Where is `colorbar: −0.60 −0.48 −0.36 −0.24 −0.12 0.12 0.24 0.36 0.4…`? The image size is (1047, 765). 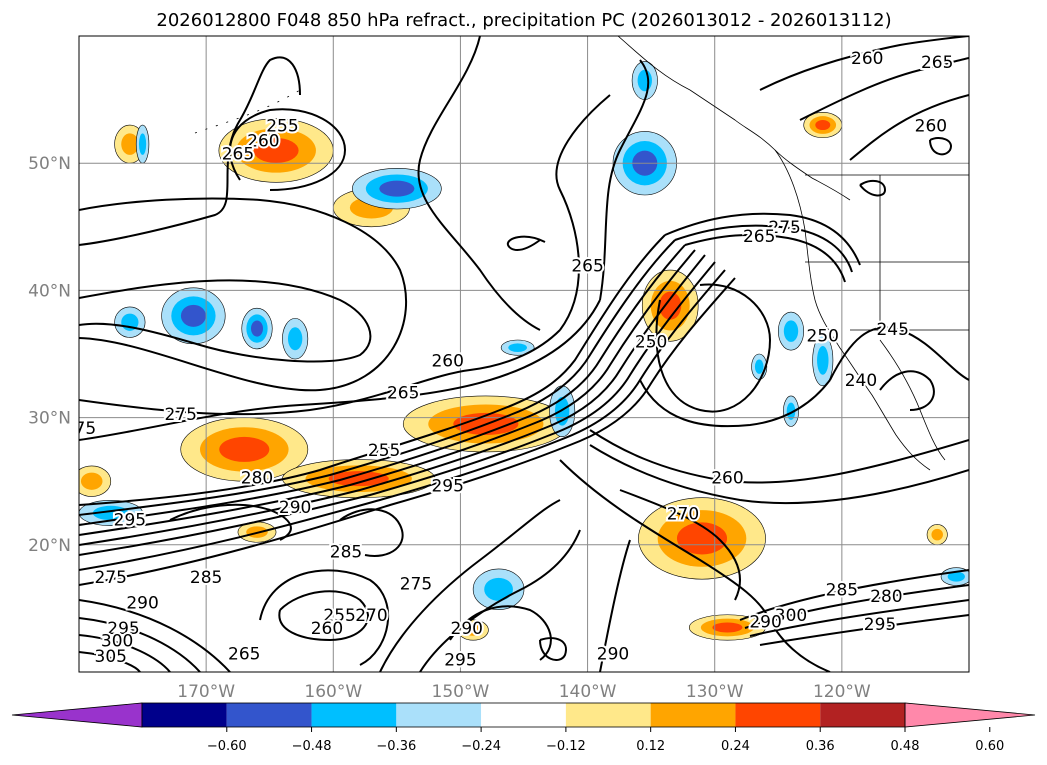
colorbar: −0.60 −0.48 −0.36 −0.24 −0.12 0.12 0.24 0.36 0.4… is located at coordinates (523, 728).